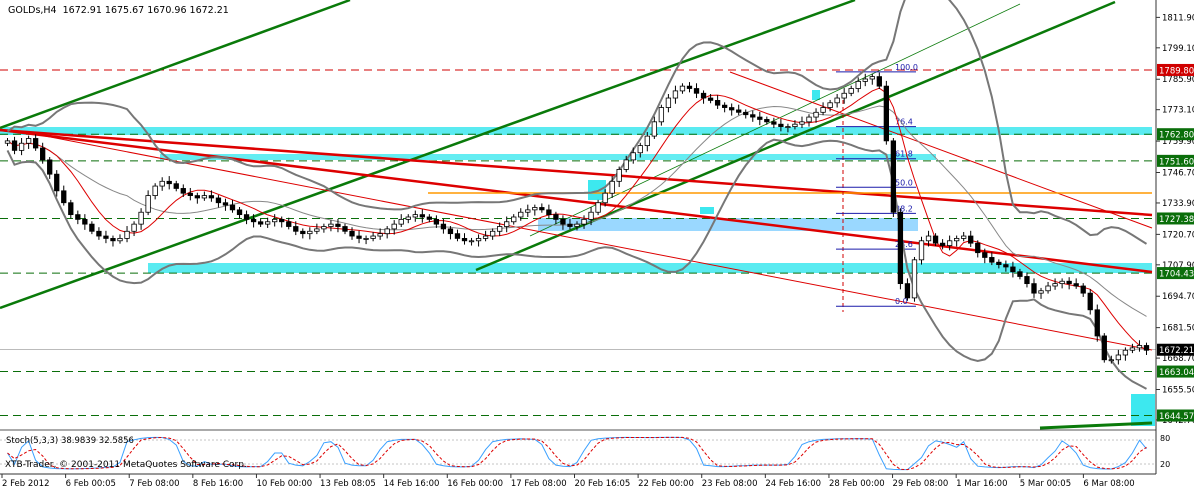  I want to click on stoch-signal-line, so click(577, 453).